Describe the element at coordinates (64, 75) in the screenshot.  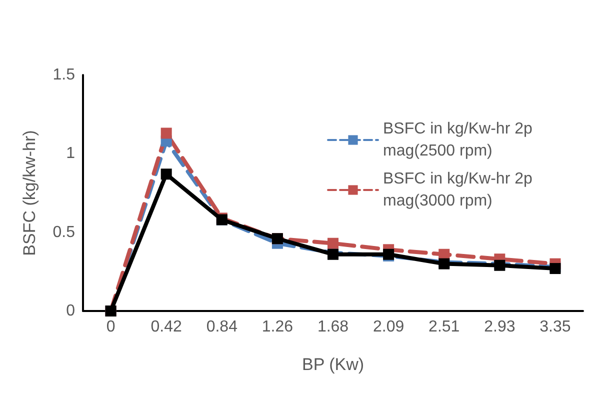
I see `y-tick-label: 1.5` at that location.